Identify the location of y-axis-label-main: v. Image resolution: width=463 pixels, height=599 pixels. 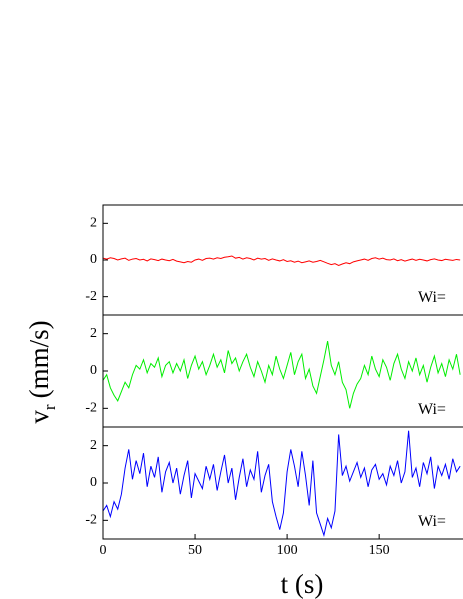
(39, 417).